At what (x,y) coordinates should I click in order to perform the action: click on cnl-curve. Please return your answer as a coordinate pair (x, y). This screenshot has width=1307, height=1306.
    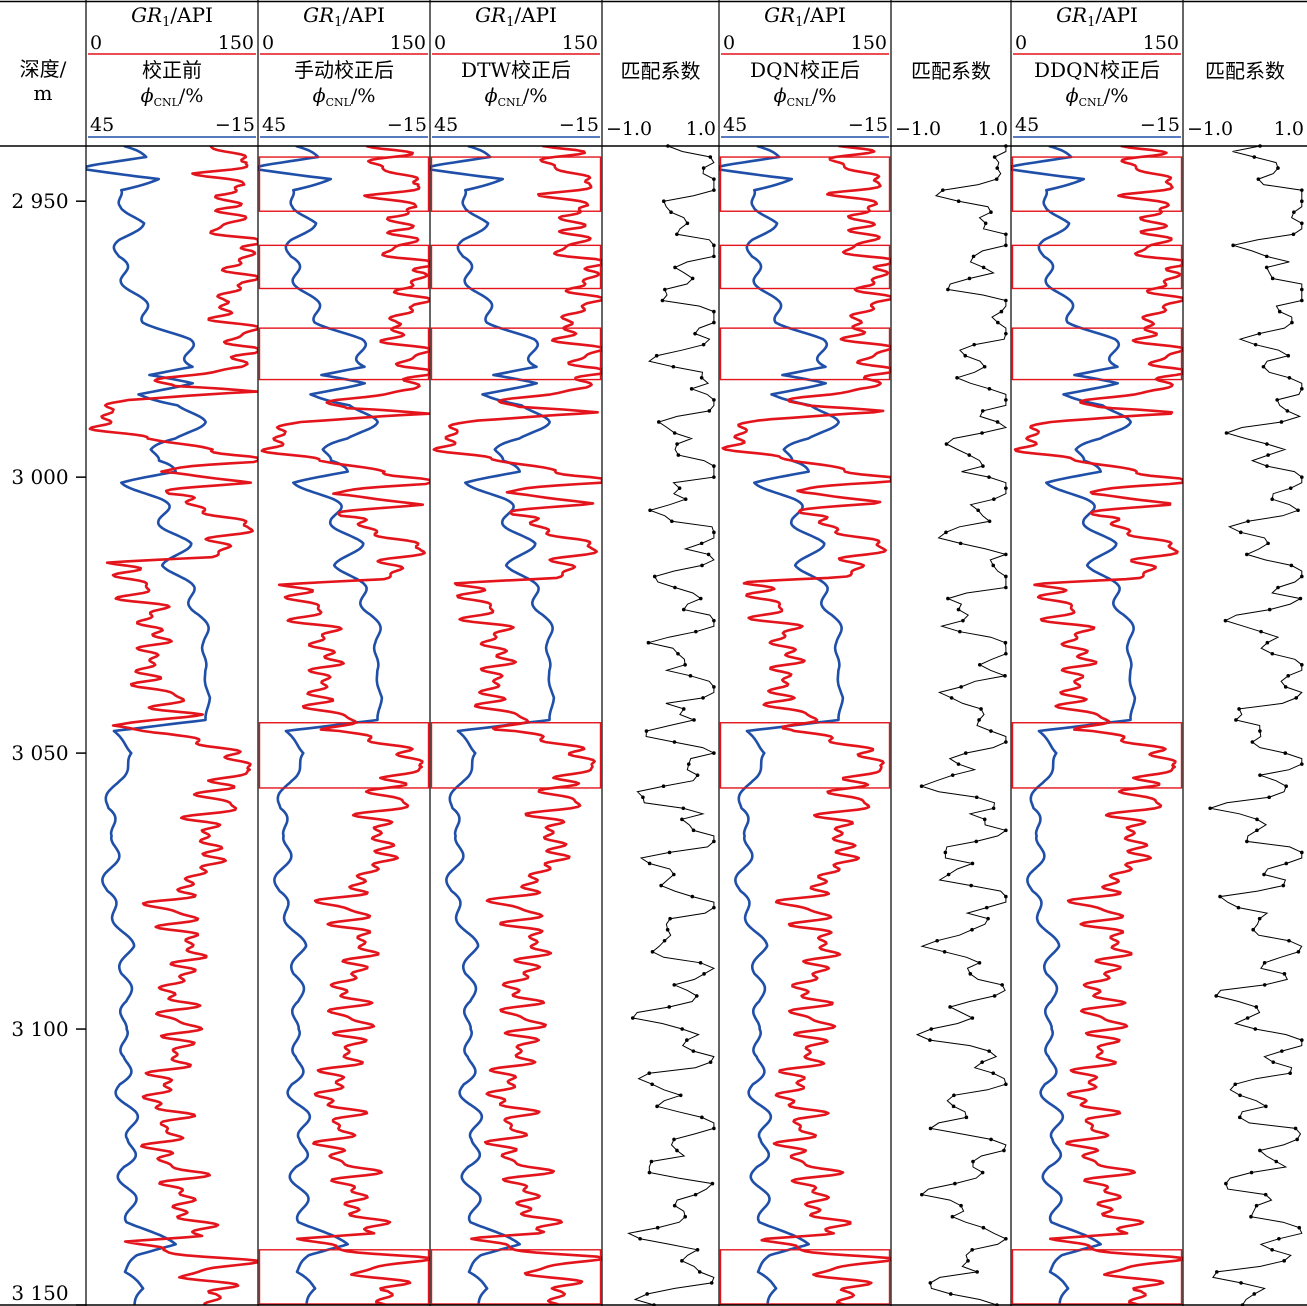
    Looking at the image, I should click on (1074, 725).